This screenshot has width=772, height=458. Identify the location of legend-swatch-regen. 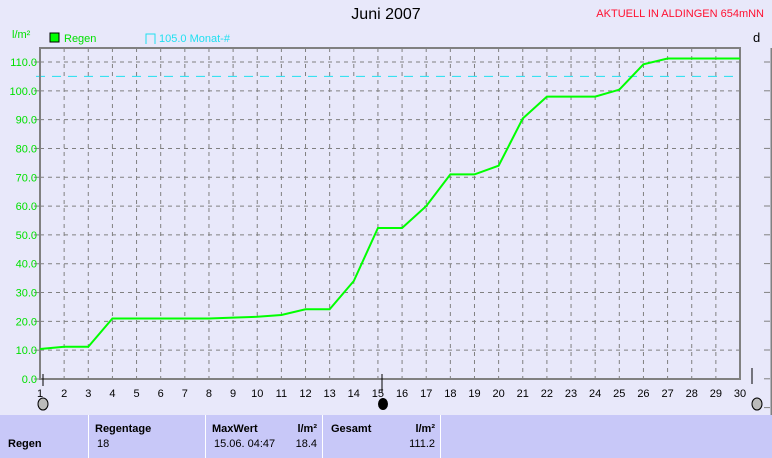
(54, 37).